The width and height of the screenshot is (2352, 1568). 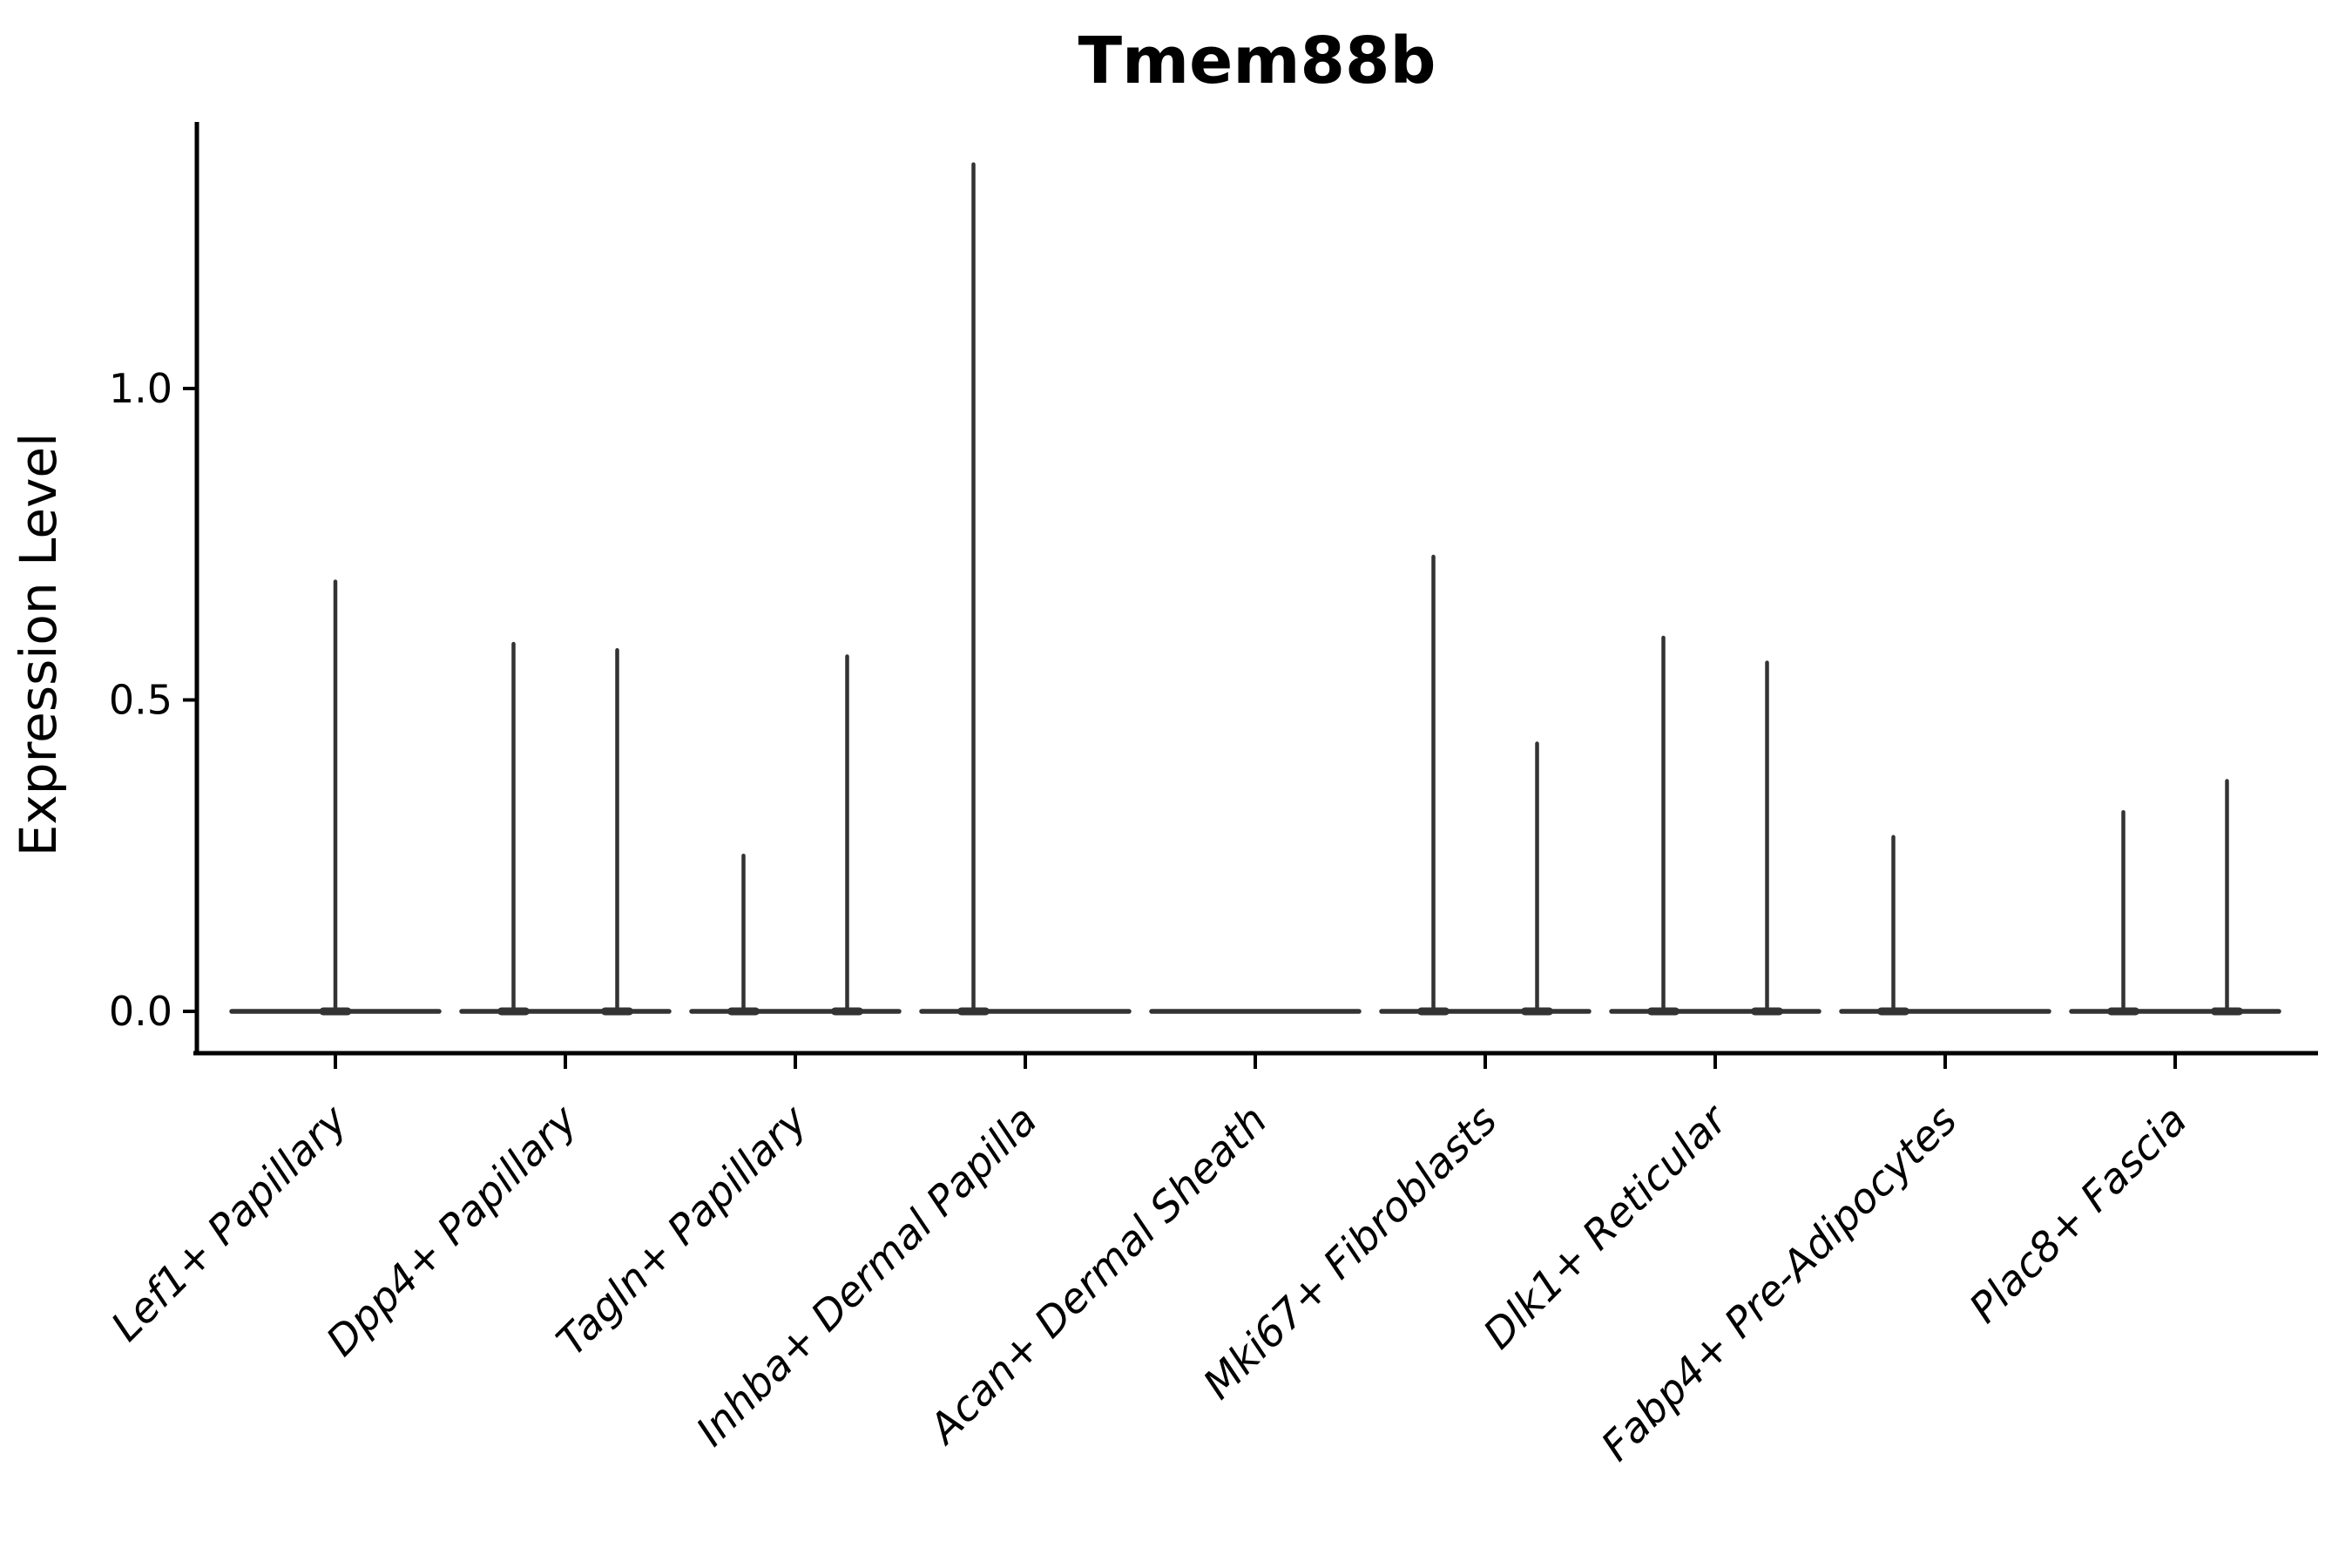 What do you see at coordinates (2078, 1215) in the screenshot?
I see `x-tick-label: Plac8+ Fascia` at bounding box center [2078, 1215].